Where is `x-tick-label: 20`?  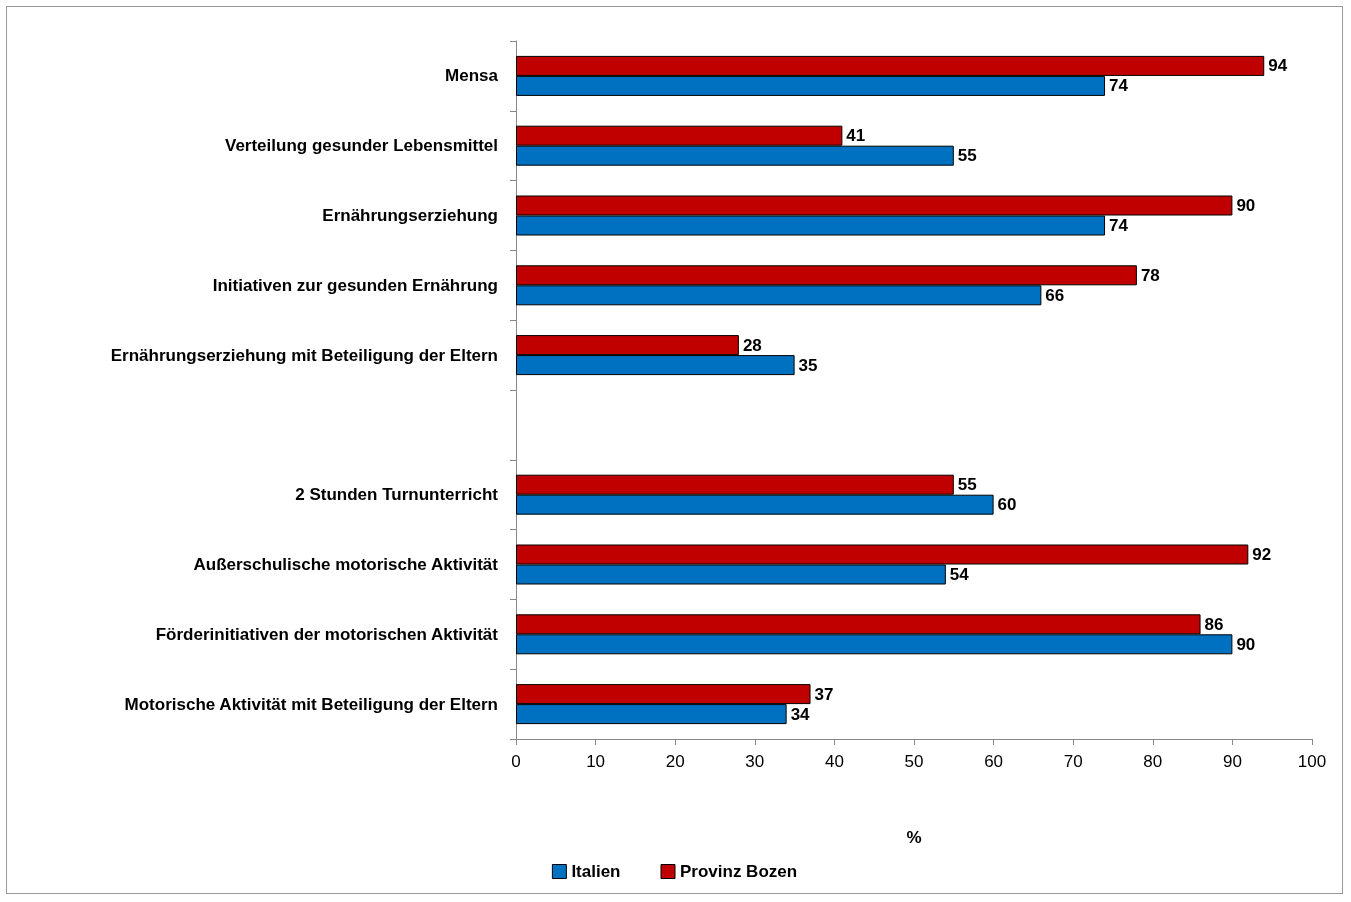 x-tick-label: 20 is located at coordinates (675, 761).